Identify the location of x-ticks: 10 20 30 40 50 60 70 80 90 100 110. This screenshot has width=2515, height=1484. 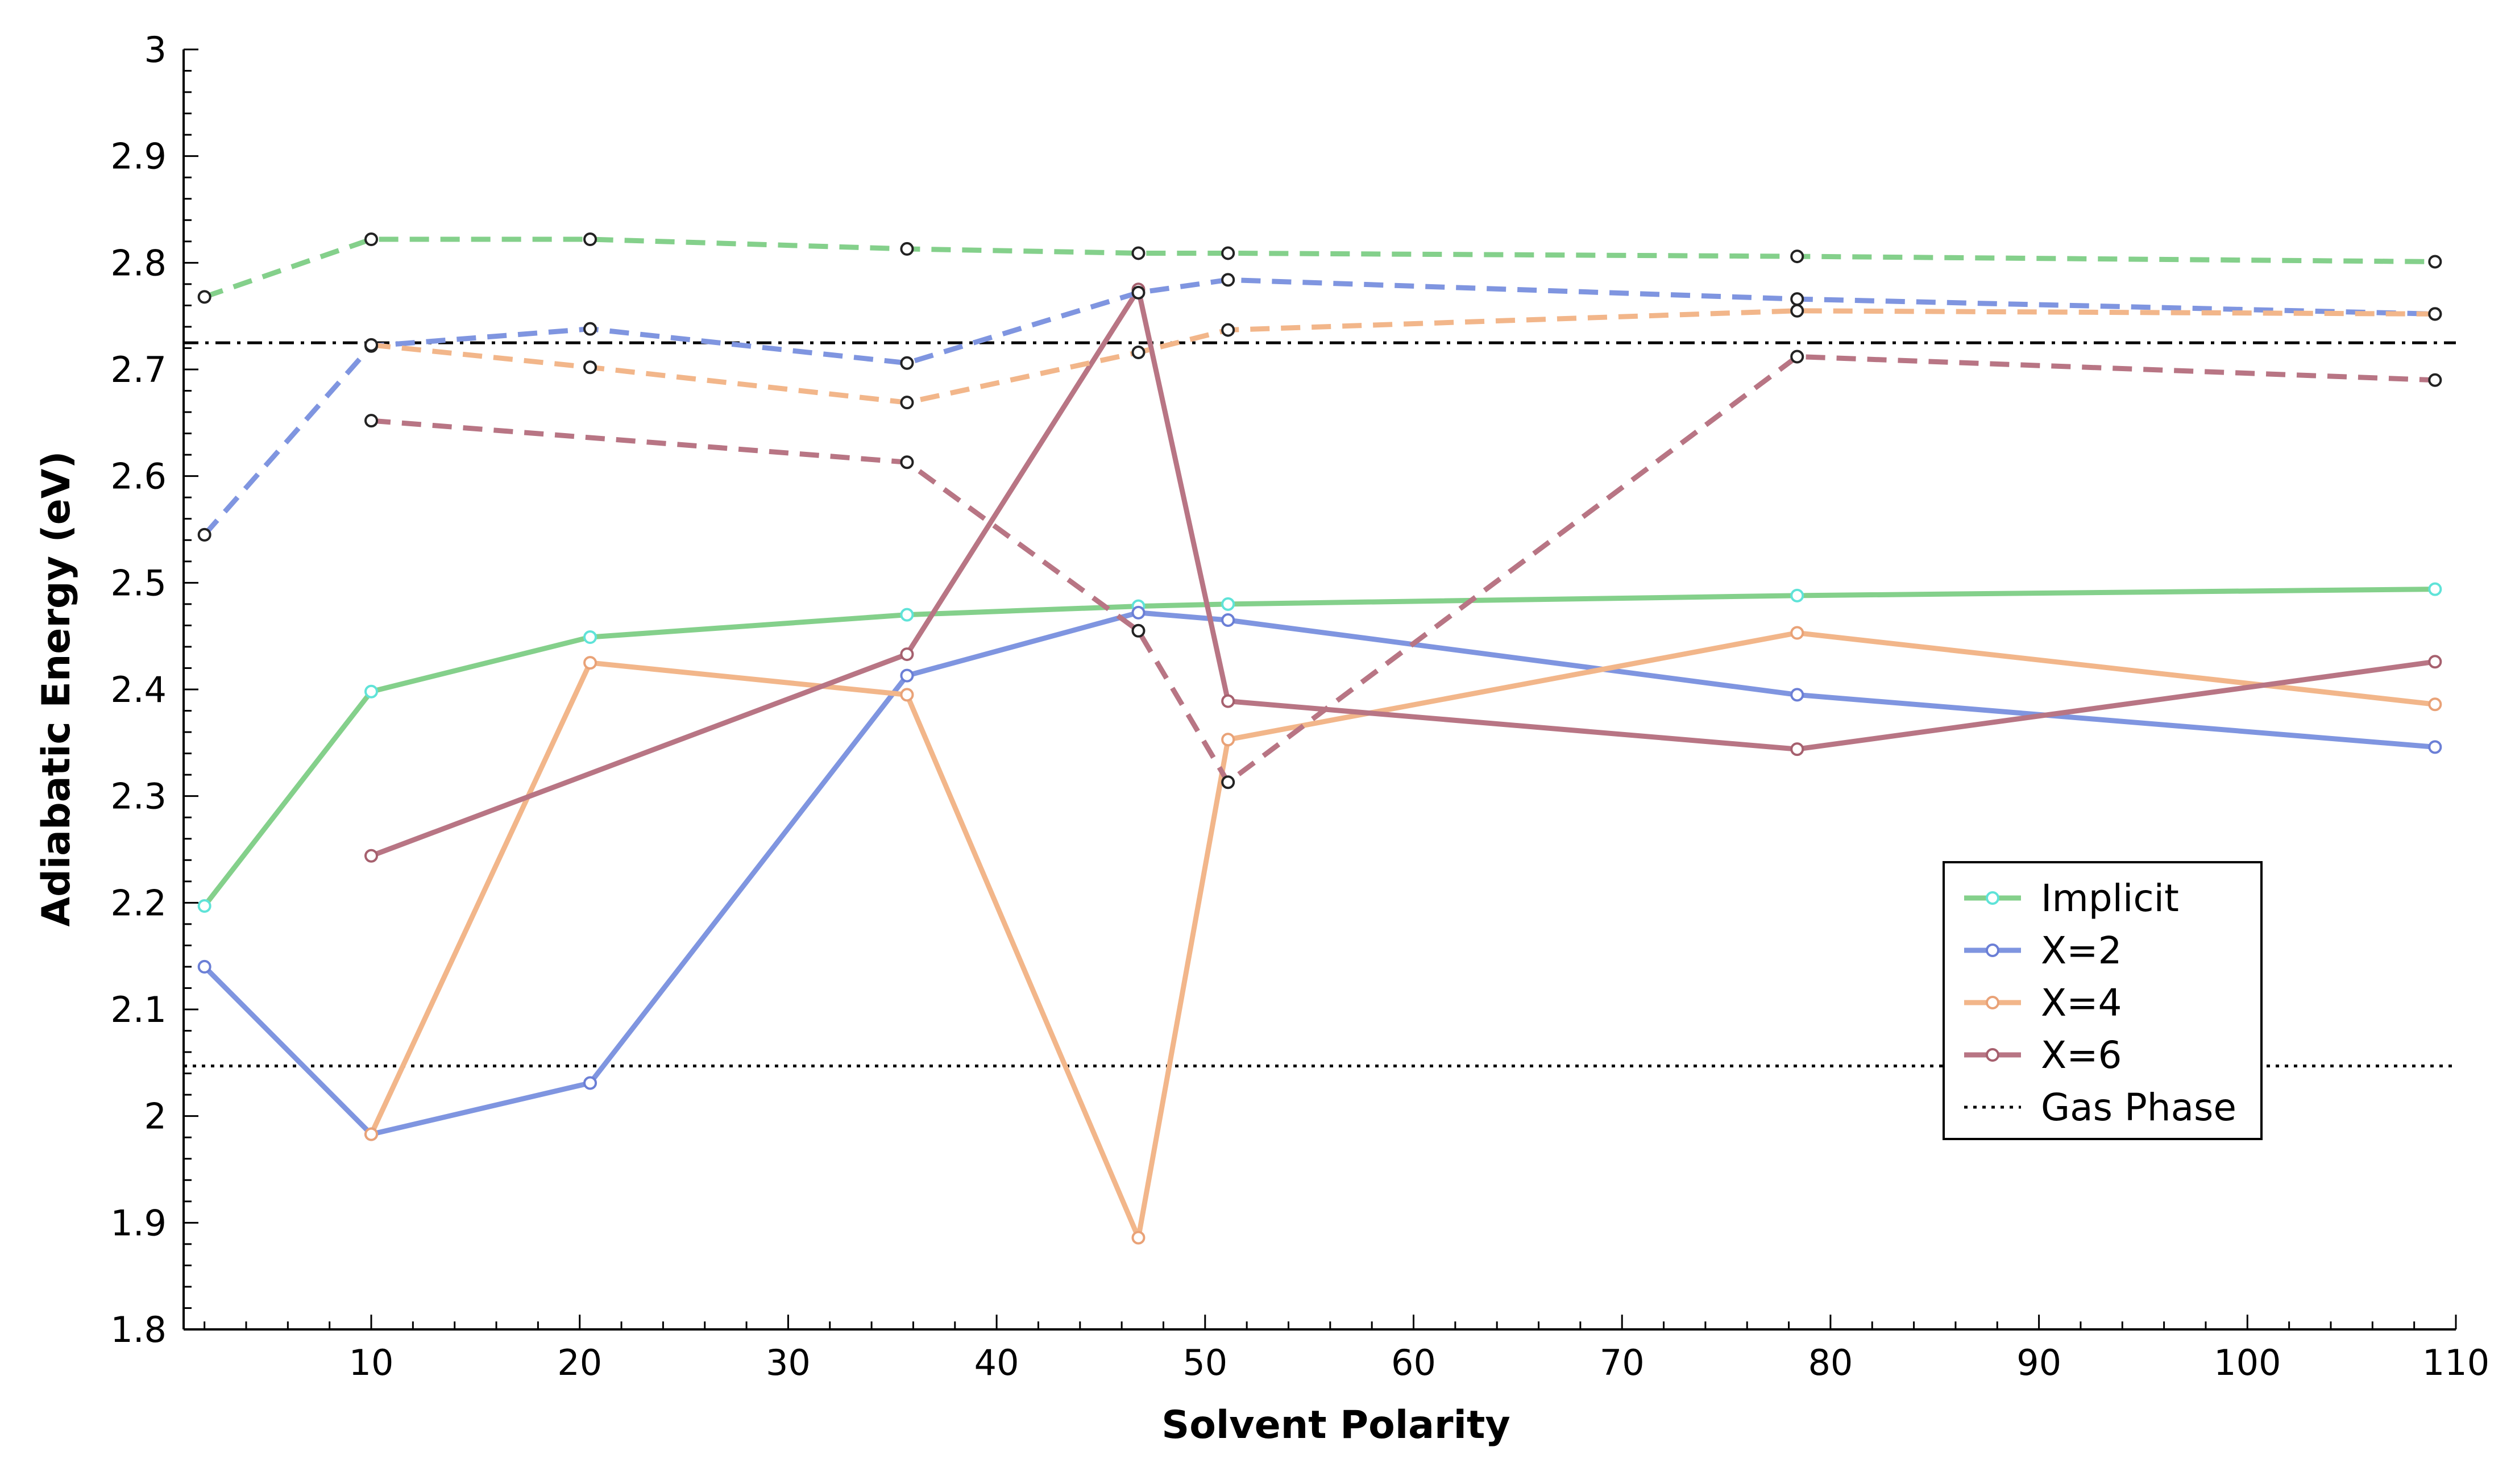
(1346, 1349).